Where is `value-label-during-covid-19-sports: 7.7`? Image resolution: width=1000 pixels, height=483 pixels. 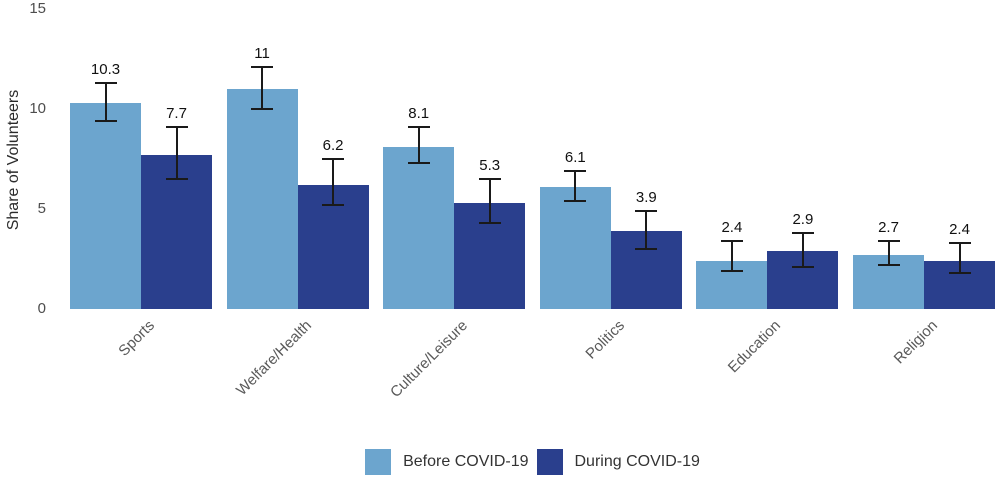 value-label-during-covid-19-sports: 7.7 is located at coordinates (176, 113).